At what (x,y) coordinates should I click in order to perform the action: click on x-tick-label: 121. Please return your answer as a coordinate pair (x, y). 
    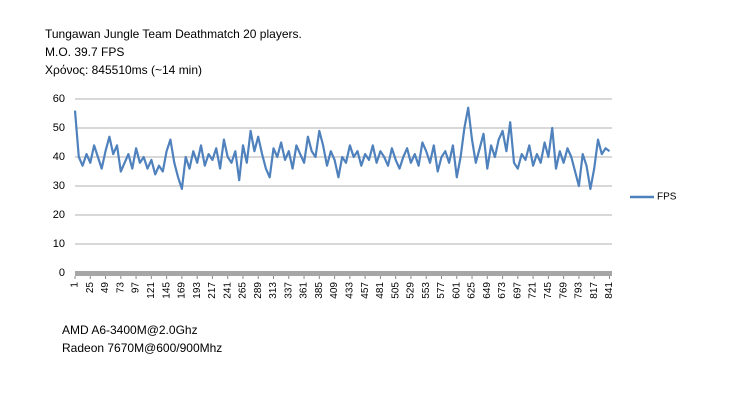
    Looking at the image, I should click on (151, 290).